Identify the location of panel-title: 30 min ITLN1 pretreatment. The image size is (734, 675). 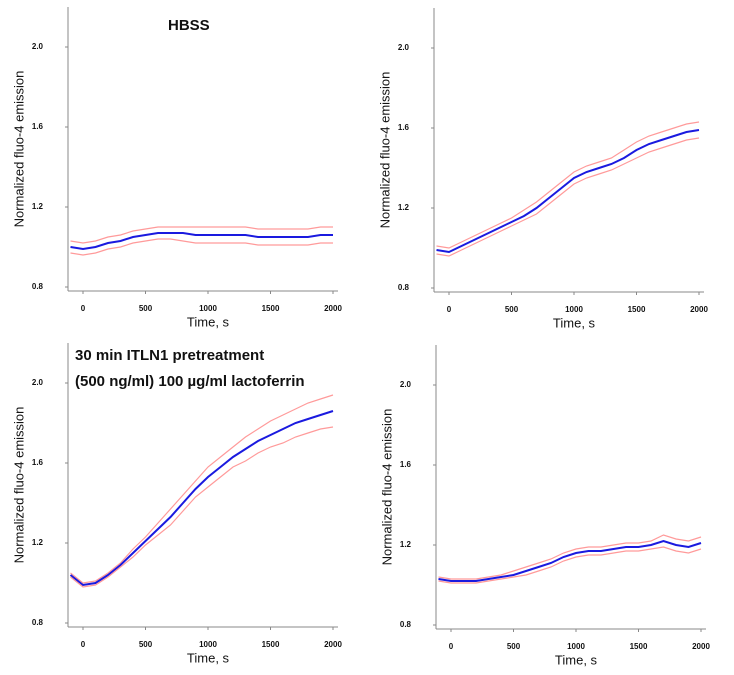
(169, 355).